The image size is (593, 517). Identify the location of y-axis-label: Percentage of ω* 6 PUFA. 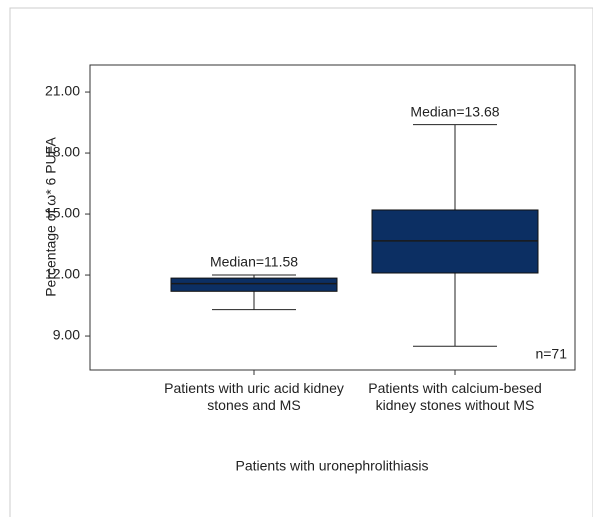
(51, 217).